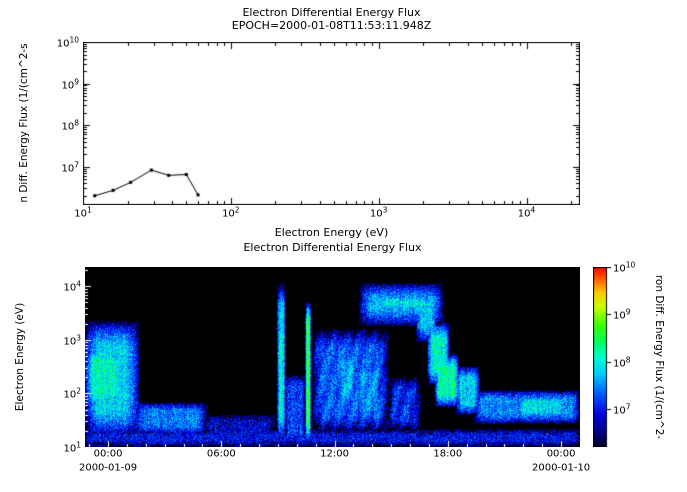  I want to click on spec-y-tick-label: 10², so click(72, 394).